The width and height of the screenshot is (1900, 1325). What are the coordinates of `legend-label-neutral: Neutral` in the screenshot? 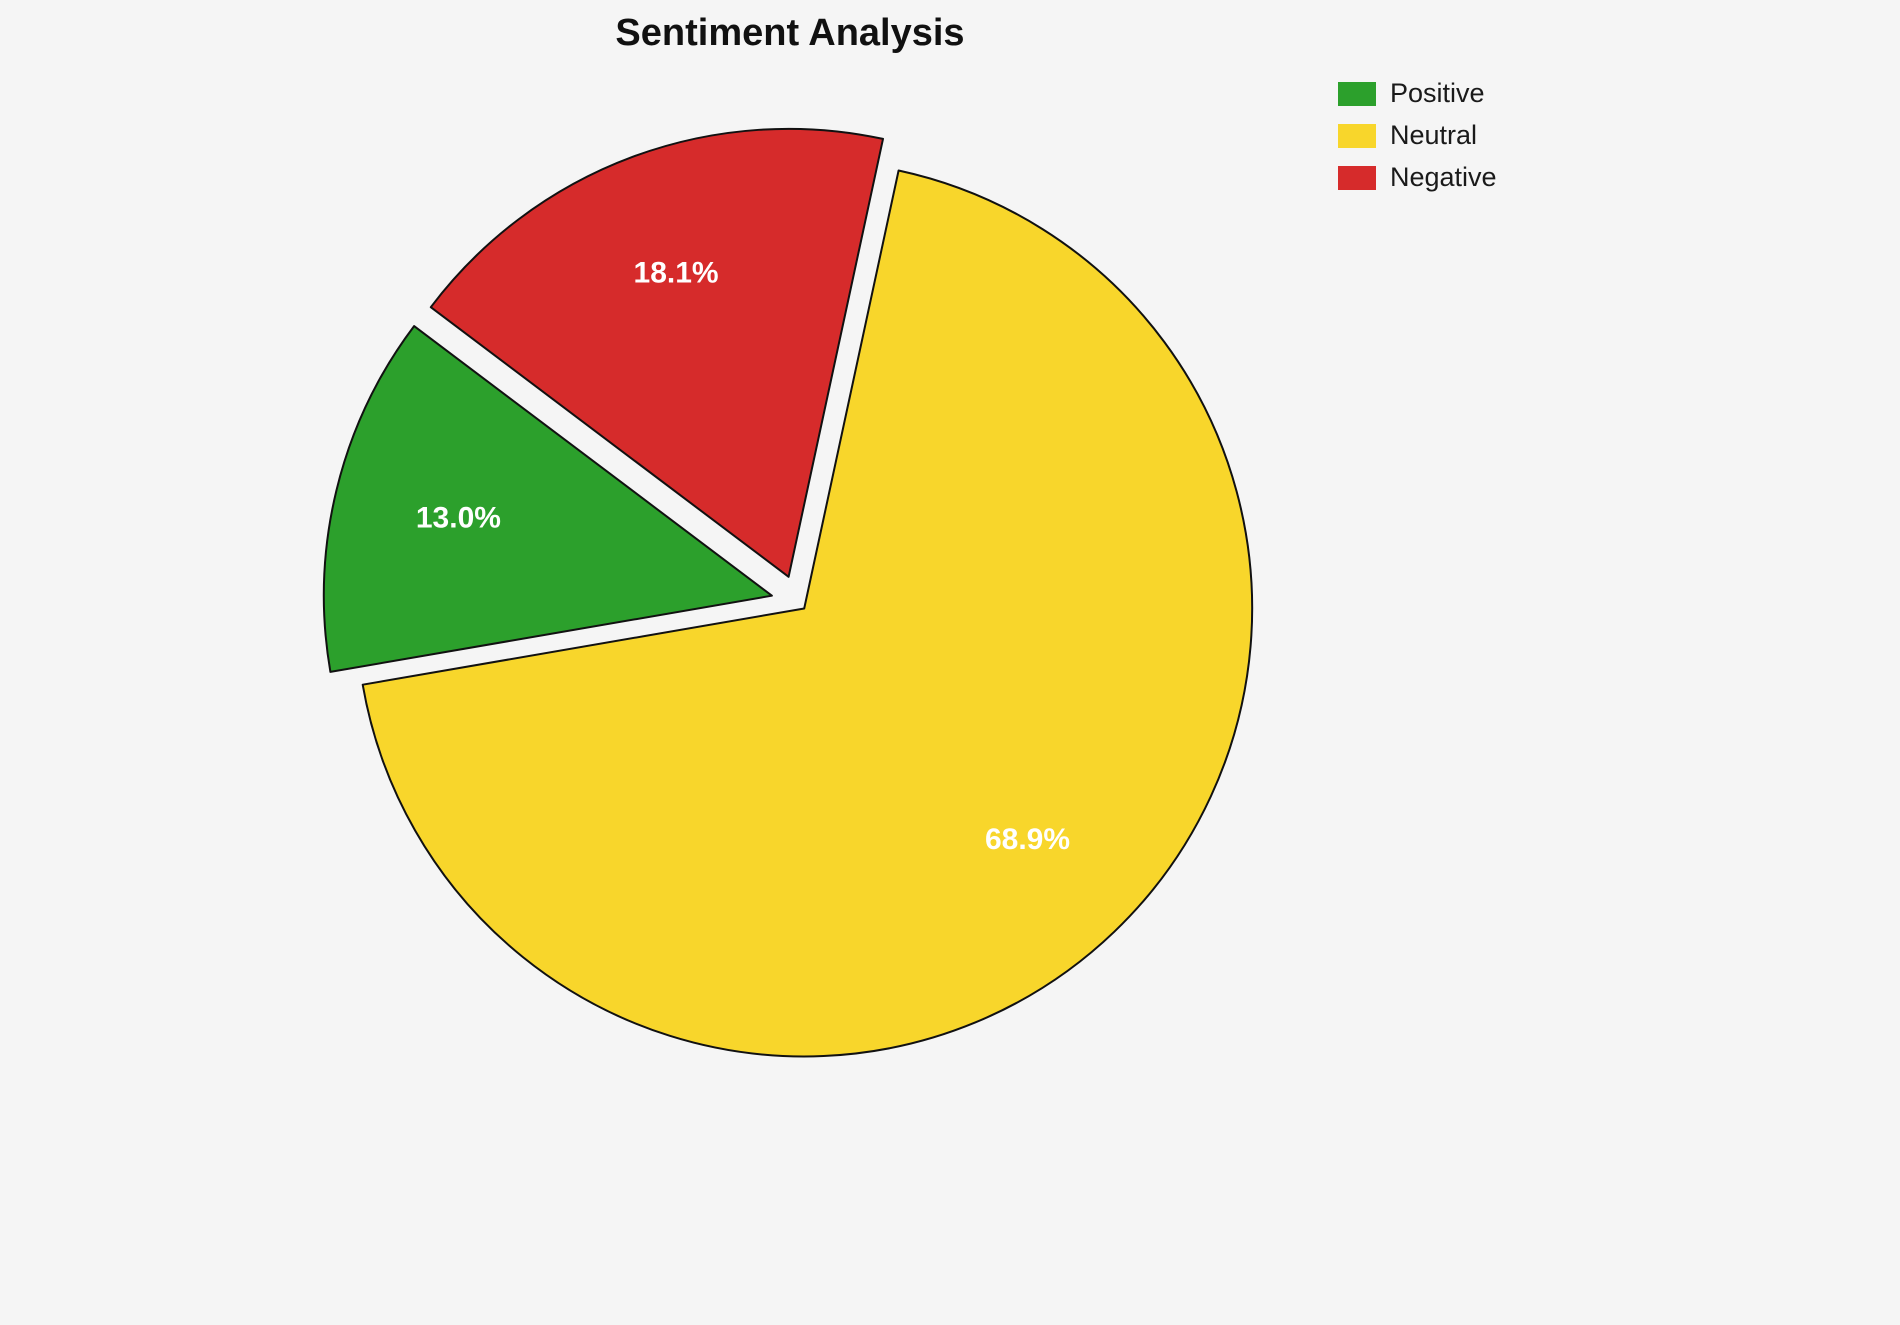 It's located at (1434, 135).